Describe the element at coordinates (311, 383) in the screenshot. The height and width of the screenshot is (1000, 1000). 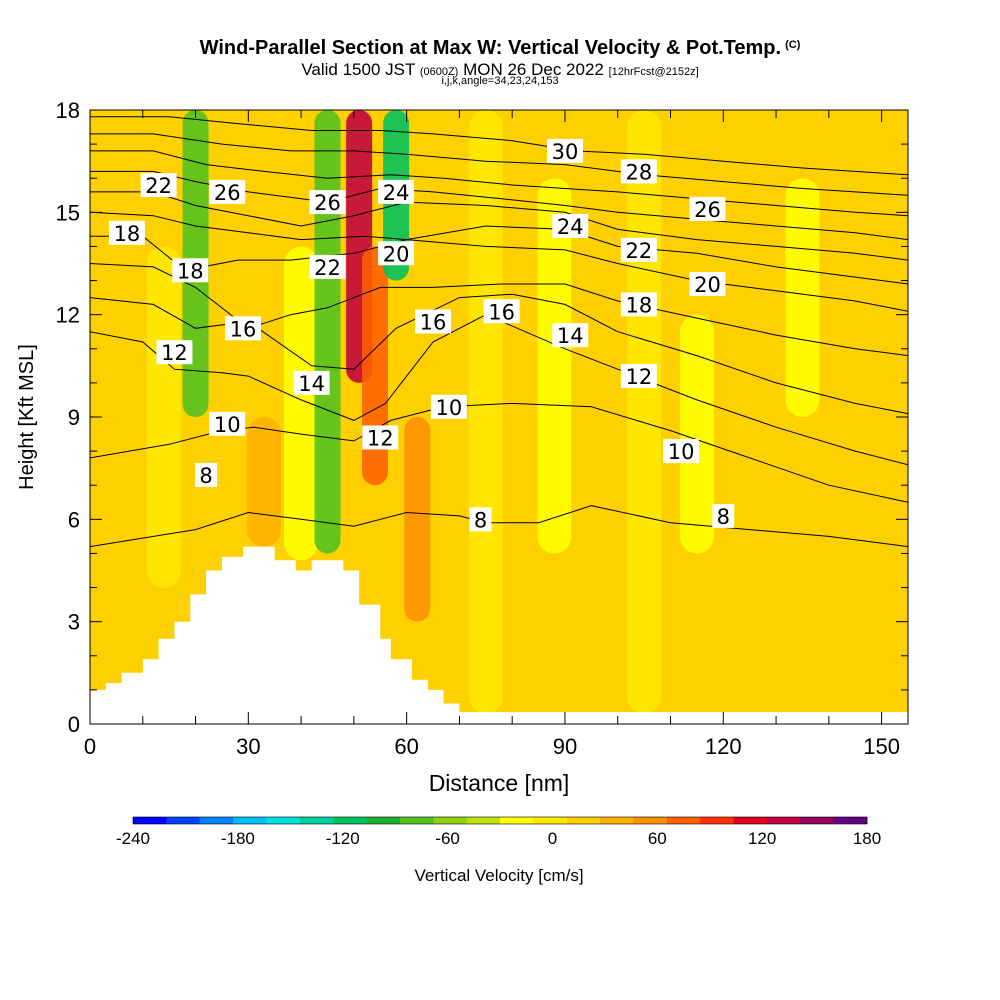
I see `contour-label-9: 14` at that location.